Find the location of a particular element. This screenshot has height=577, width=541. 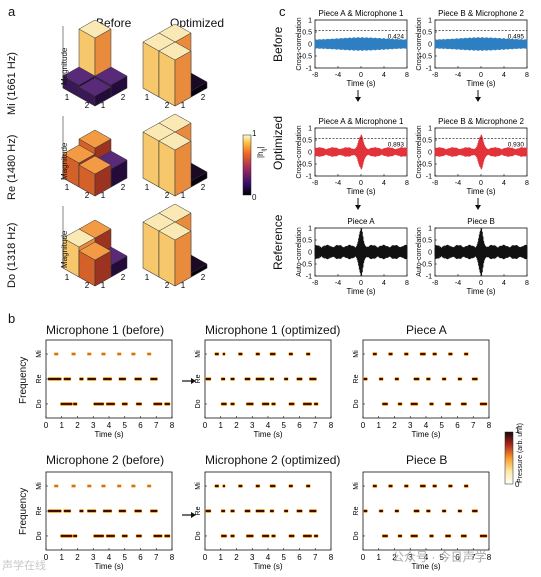

corr-plot-title: Piece A & Microphone 1 is located at coordinates (361, 13).